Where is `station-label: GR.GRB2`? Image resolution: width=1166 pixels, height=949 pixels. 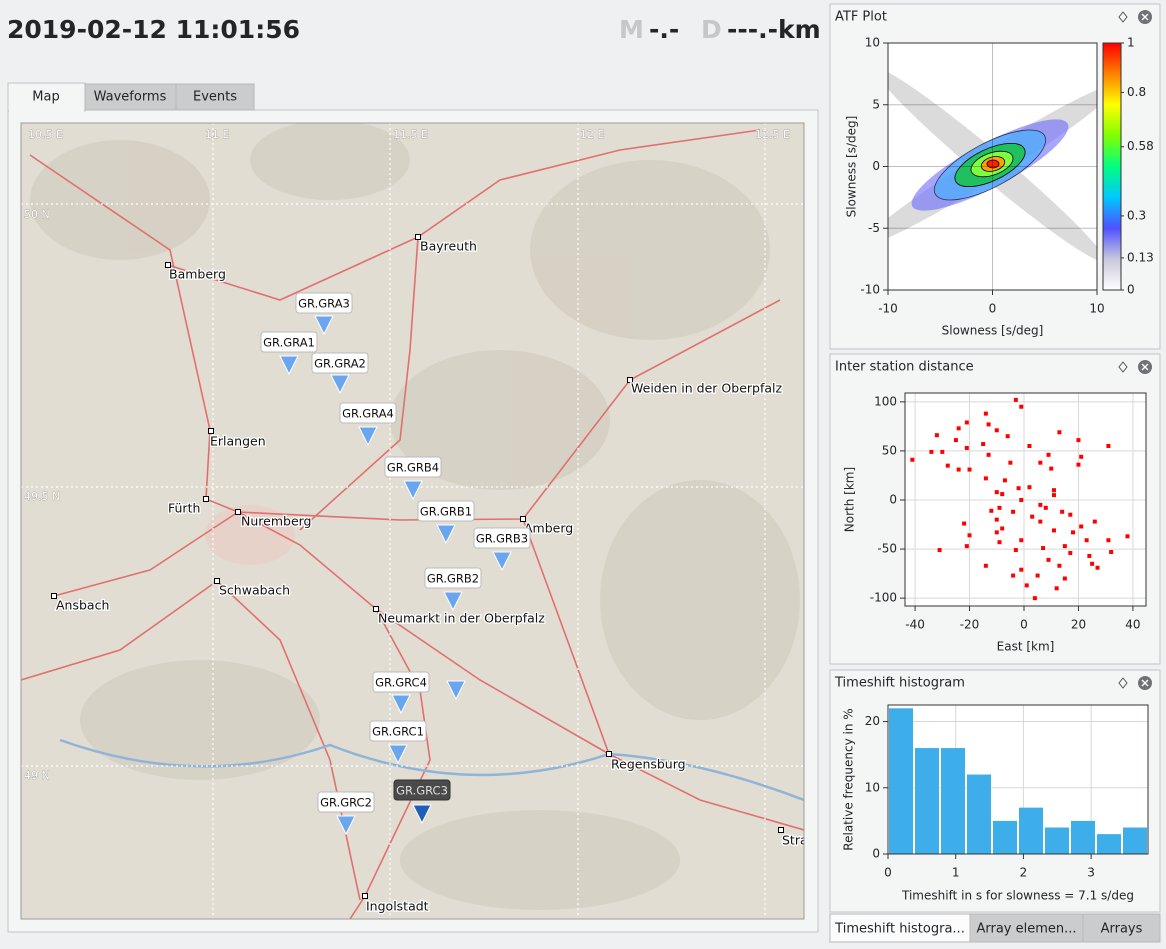
station-label: GR.GRB2 is located at coordinates (453, 579).